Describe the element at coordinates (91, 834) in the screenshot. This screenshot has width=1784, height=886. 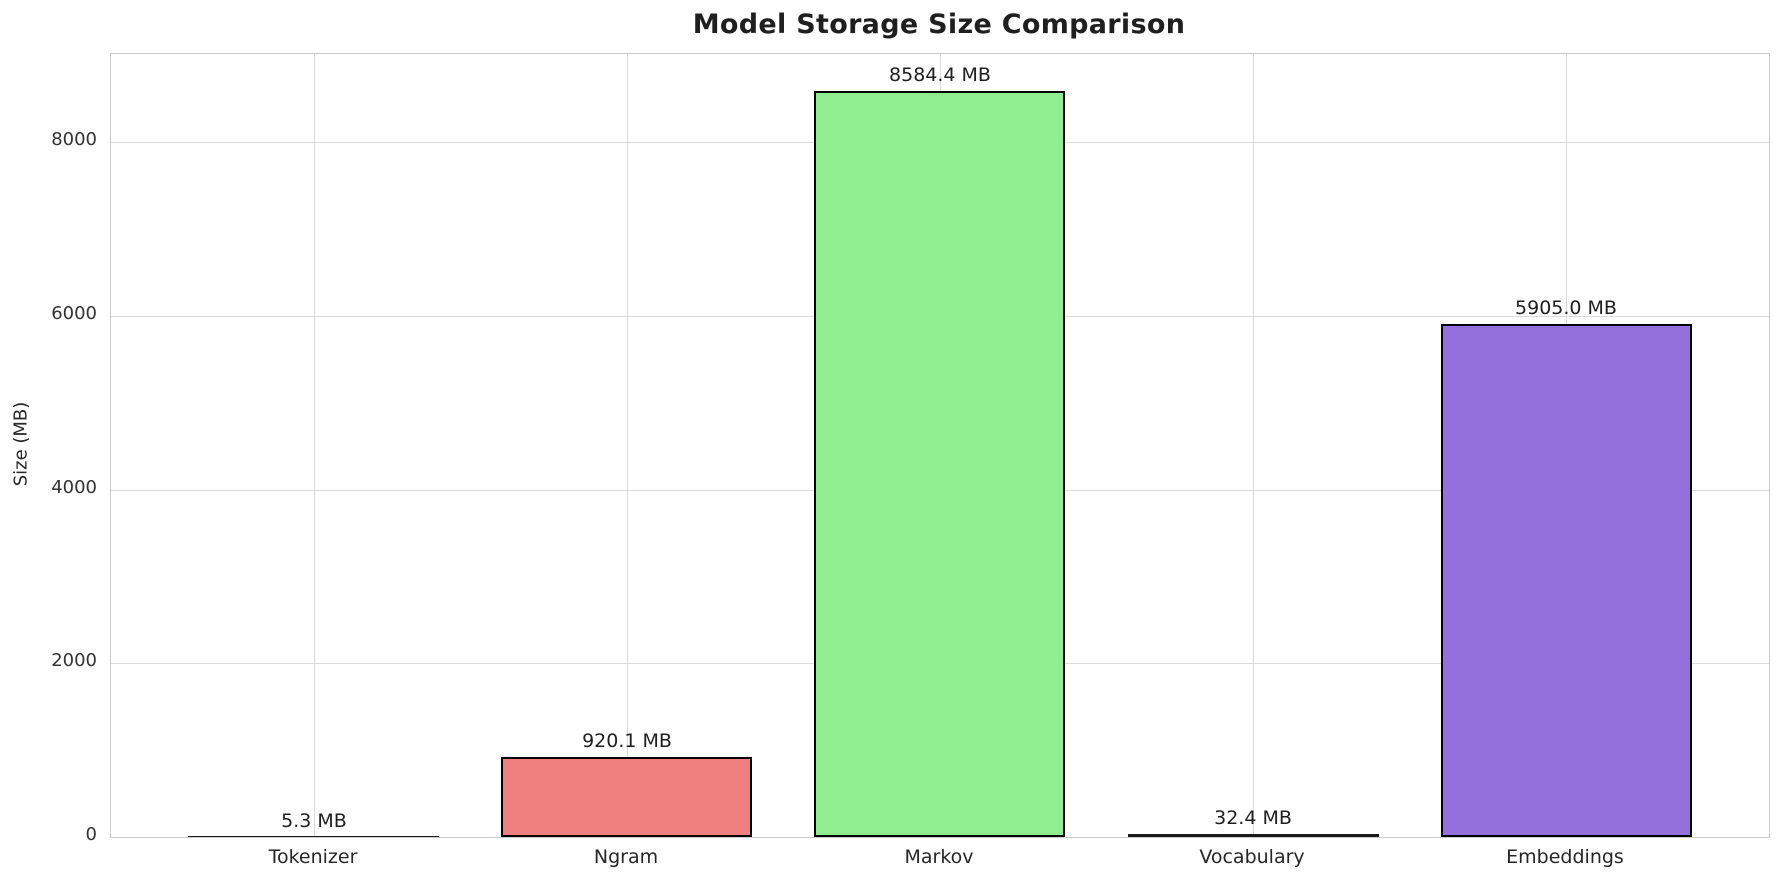
I see `y-tick-label: 0` at that location.